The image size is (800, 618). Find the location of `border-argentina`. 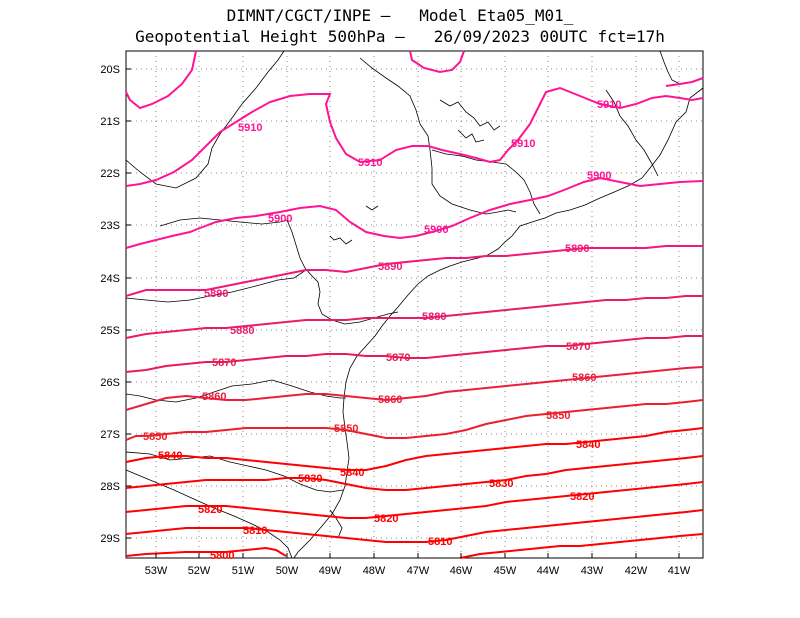

border-argentina is located at coordinates (209, 514).